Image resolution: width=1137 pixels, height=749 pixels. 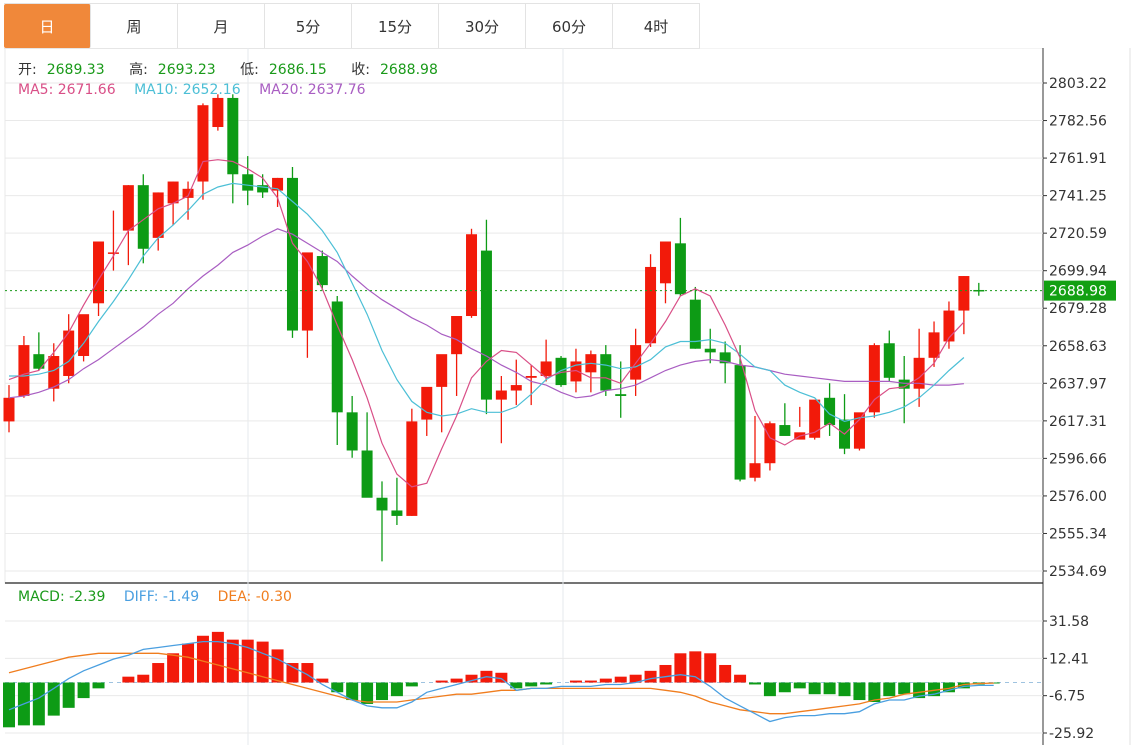 What do you see at coordinates (308, 26) in the screenshot?
I see `tab-3: 5分` at bounding box center [308, 26].